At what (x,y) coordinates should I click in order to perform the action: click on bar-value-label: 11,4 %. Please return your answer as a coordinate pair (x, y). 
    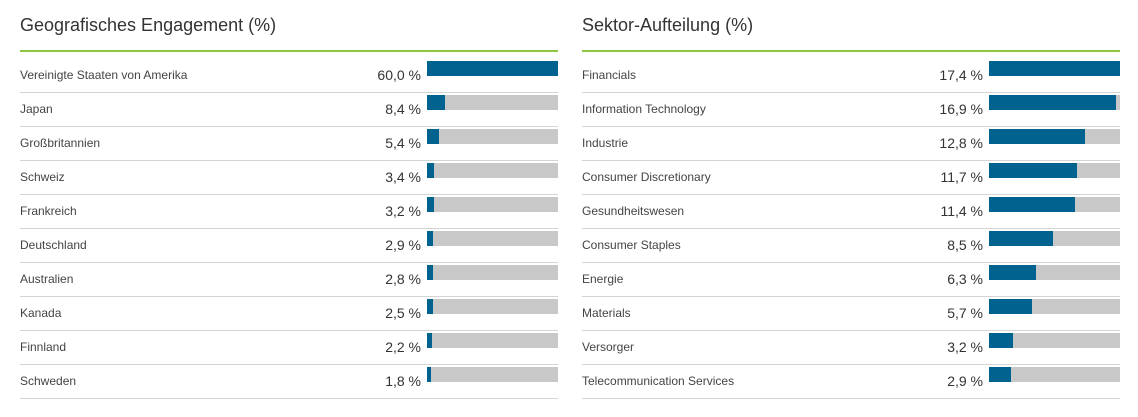
    Looking at the image, I should click on (961, 211).